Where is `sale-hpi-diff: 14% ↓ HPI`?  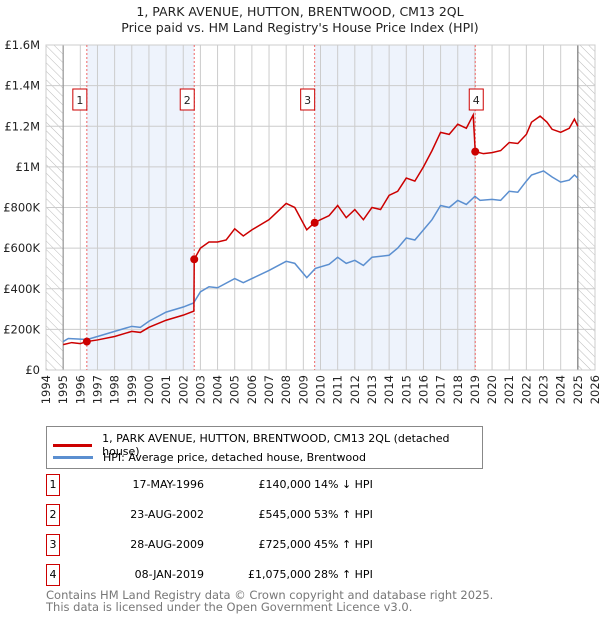 sale-hpi-diff: 14% ↓ HPI is located at coordinates (343, 484).